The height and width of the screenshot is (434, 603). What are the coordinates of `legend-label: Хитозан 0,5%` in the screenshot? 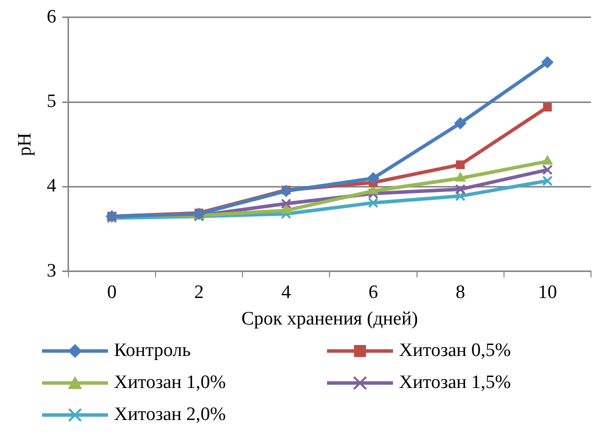 It's located at (455, 351).